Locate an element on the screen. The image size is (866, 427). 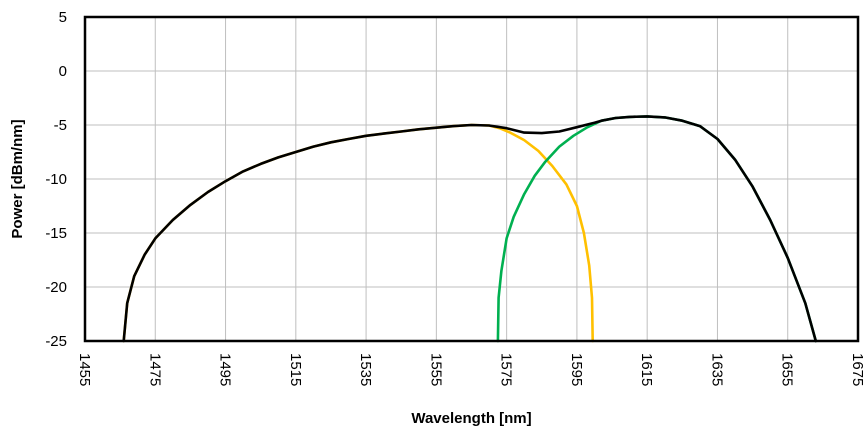
x-tick-label: 1475 is located at coordinates (154, 369).